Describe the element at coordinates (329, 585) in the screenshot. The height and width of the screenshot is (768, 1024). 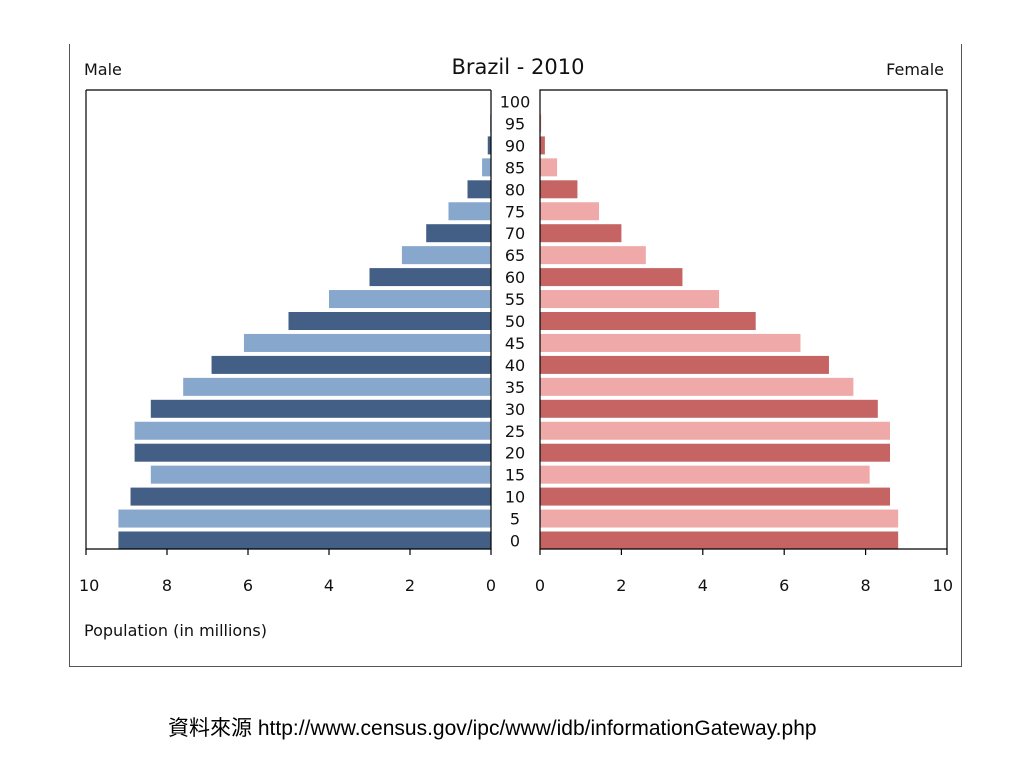
I see `x-tick-label-3: 4` at that location.